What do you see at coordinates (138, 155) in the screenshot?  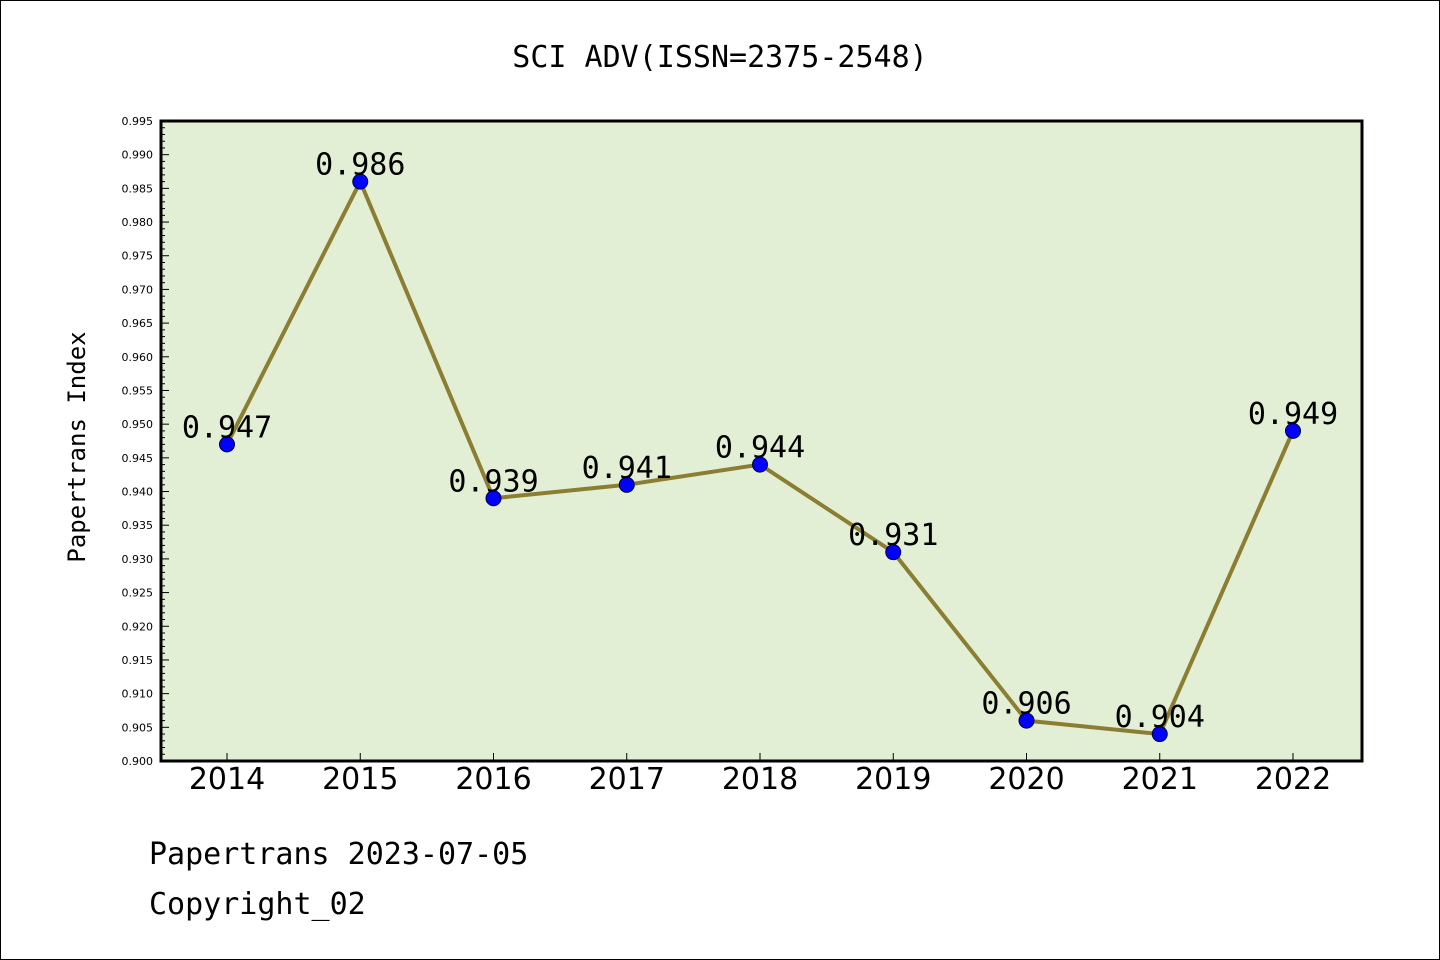 I see `y-tick-label: 0.990` at bounding box center [138, 155].